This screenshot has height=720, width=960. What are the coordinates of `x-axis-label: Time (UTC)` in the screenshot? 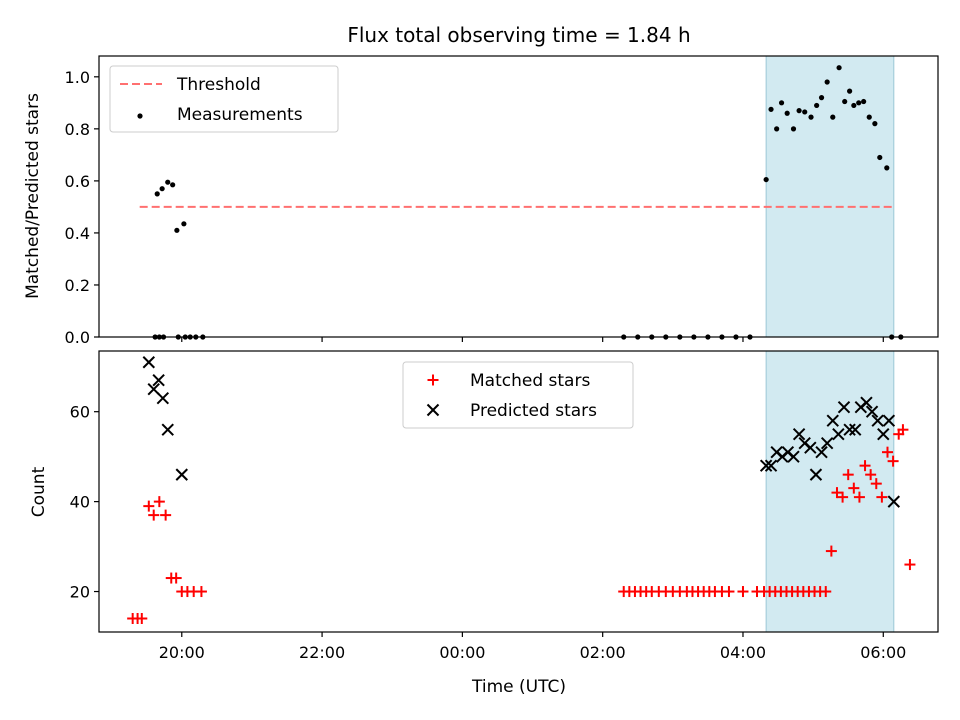 It's located at (518, 687).